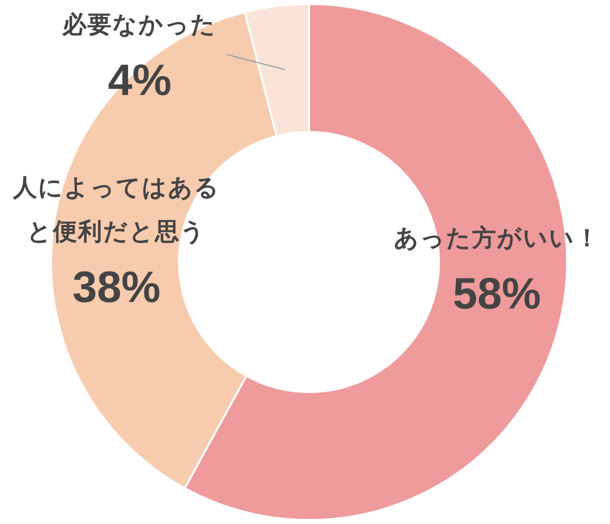 This screenshot has width=610, height=524. I want to click on data-label: 38%, so click(116, 287).